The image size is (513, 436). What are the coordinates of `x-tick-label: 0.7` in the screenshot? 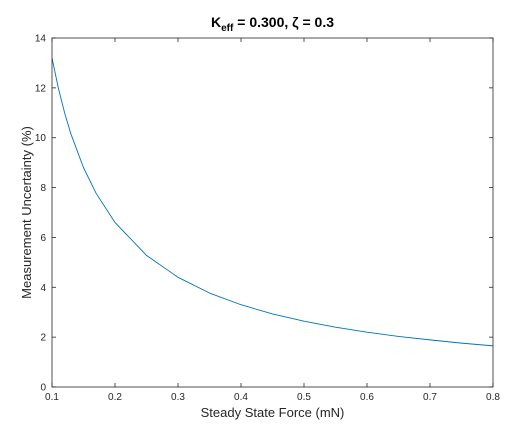 It's located at (430, 397).